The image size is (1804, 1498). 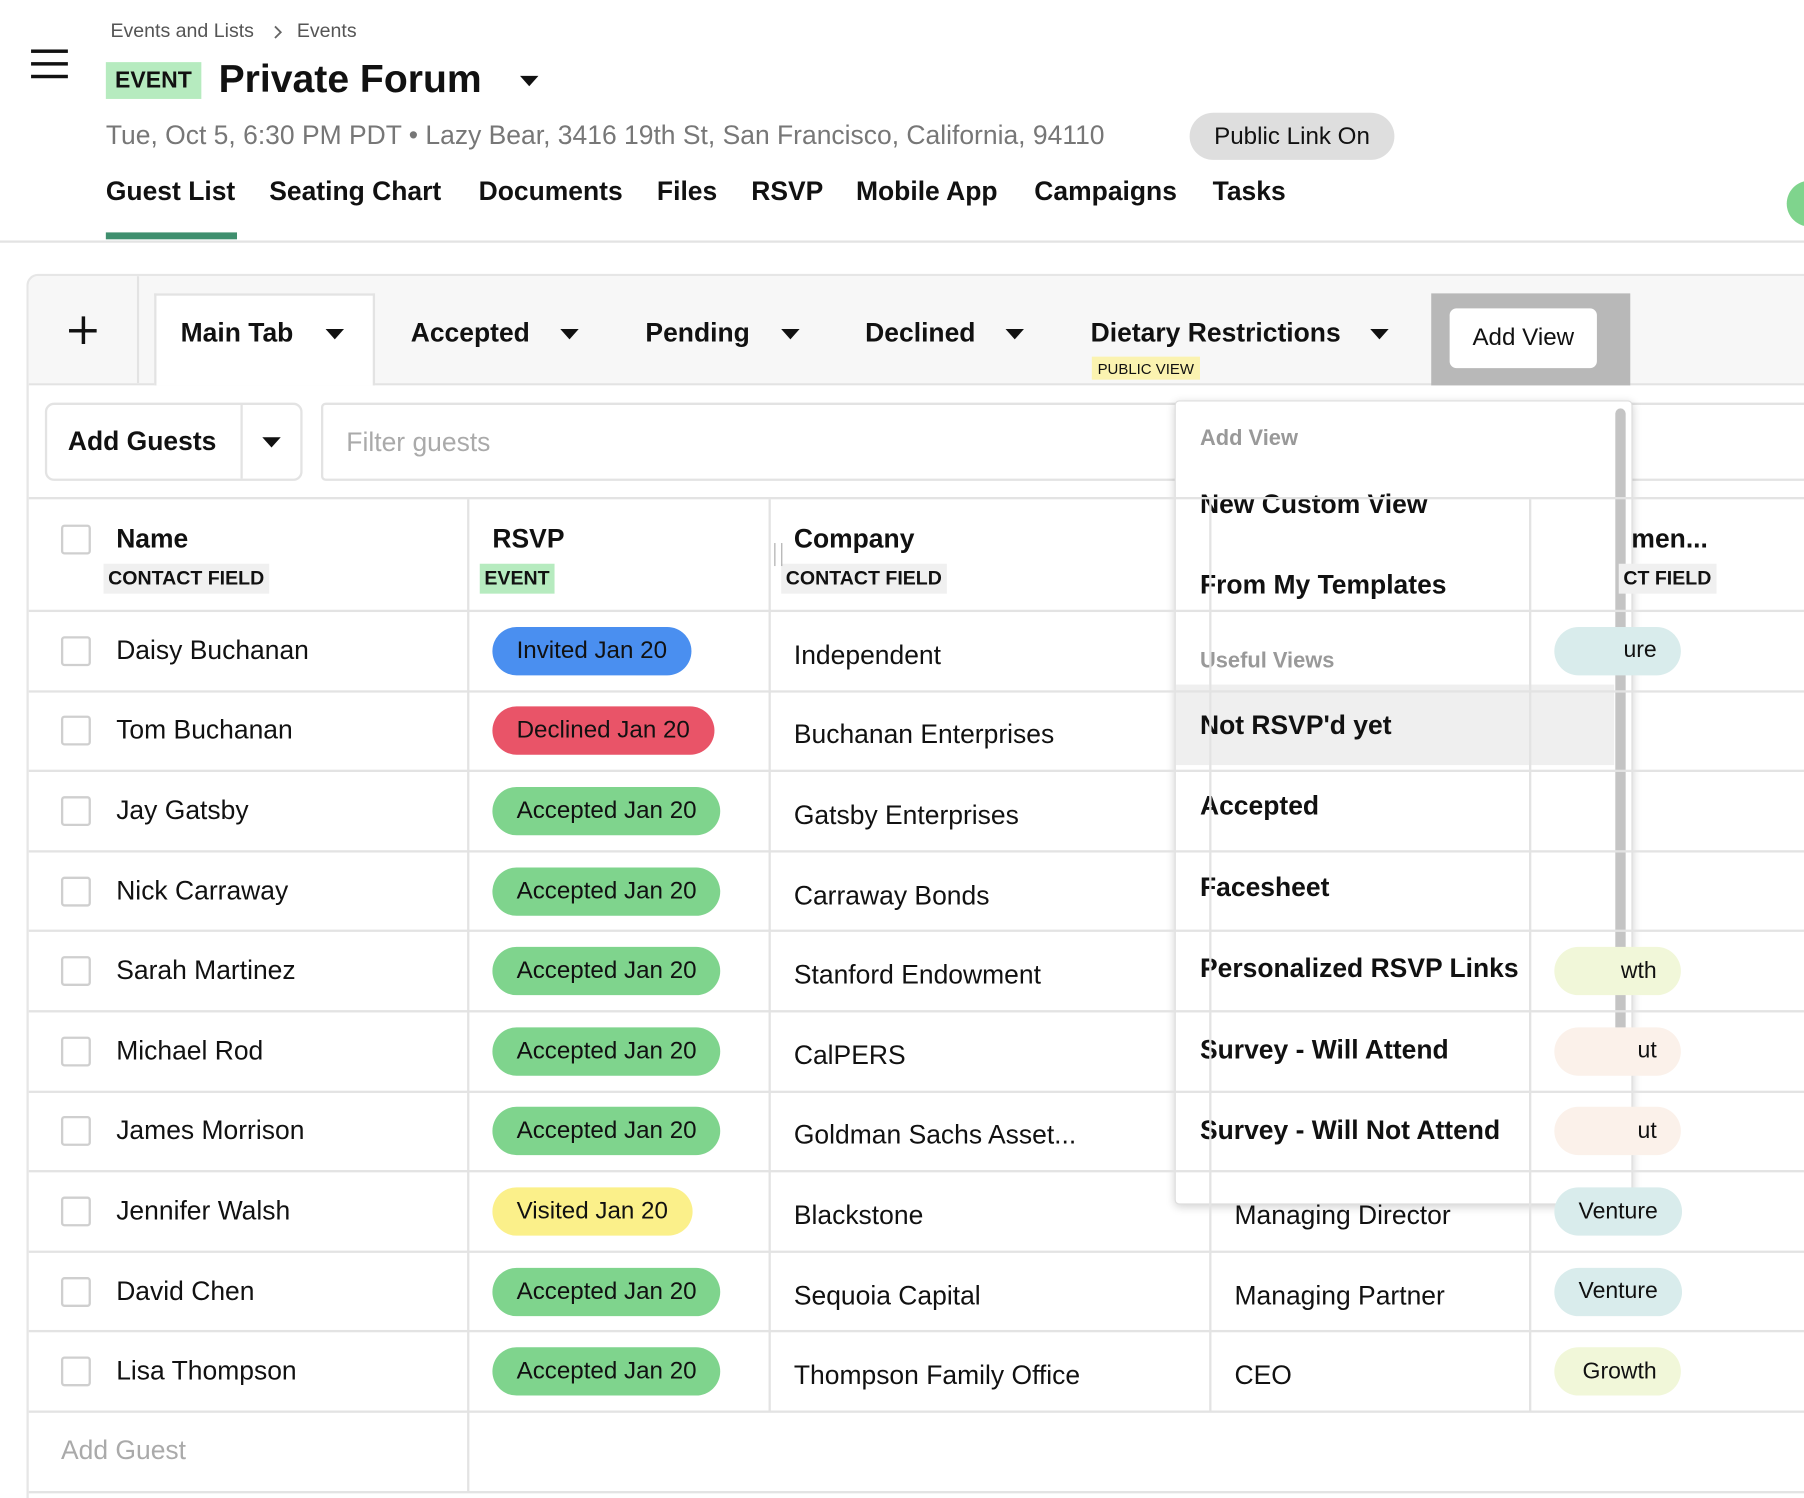 What do you see at coordinates (206, 970) in the screenshot?
I see `guest-name: Sarah Martinez` at bounding box center [206, 970].